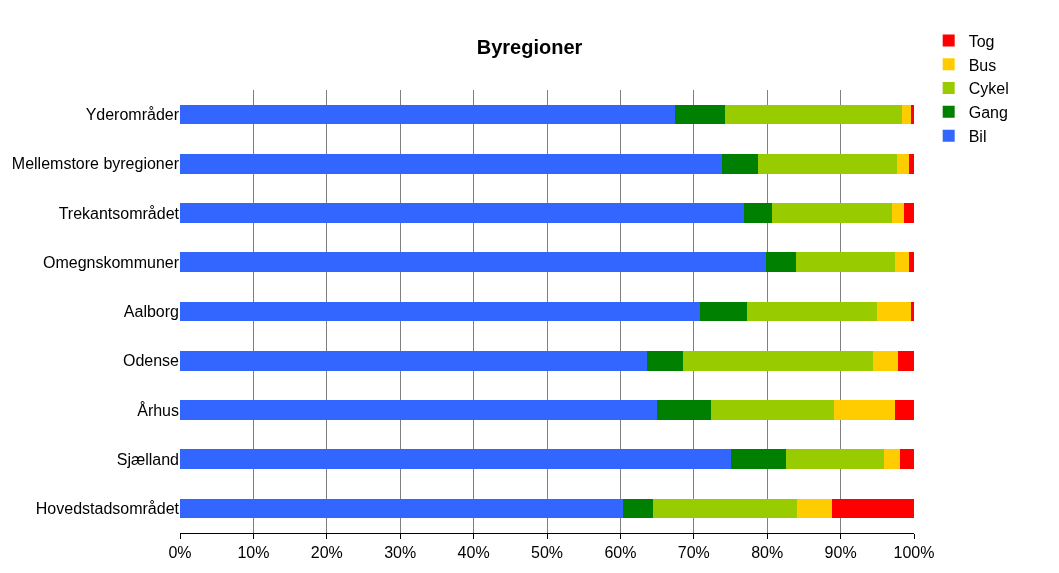 The height and width of the screenshot is (573, 1059). I want to click on legend-label: Tog, so click(981, 41).